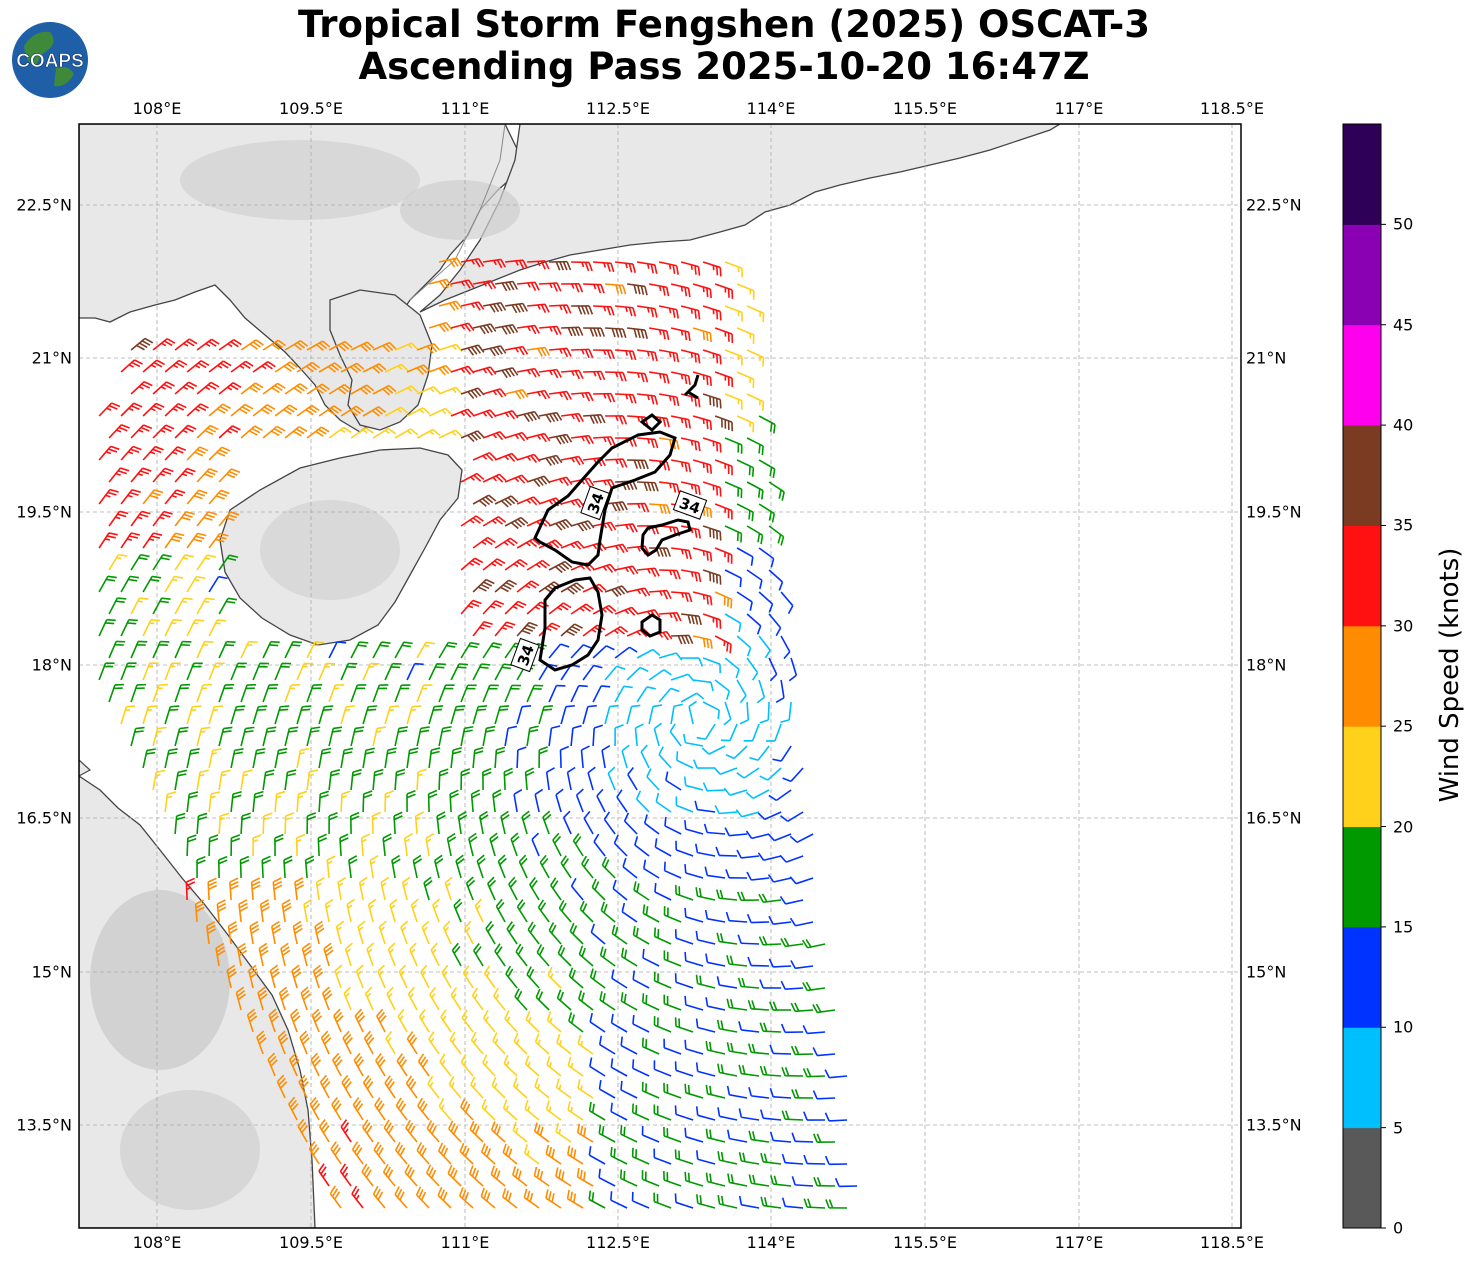 This screenshot has width=1480, height=1264. Describe the element at coordinates (618, 108) in the screenshot. I see `lon-tick-top: 112.5°E` at that location.